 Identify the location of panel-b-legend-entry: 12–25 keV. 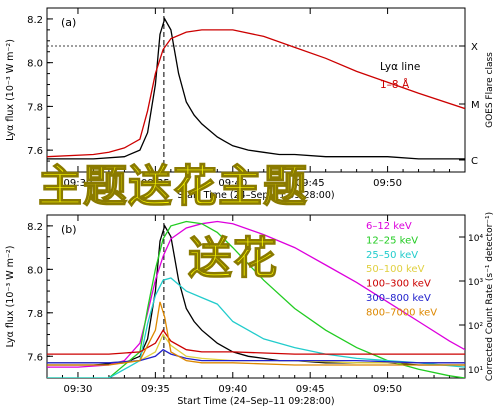
(392, 240).